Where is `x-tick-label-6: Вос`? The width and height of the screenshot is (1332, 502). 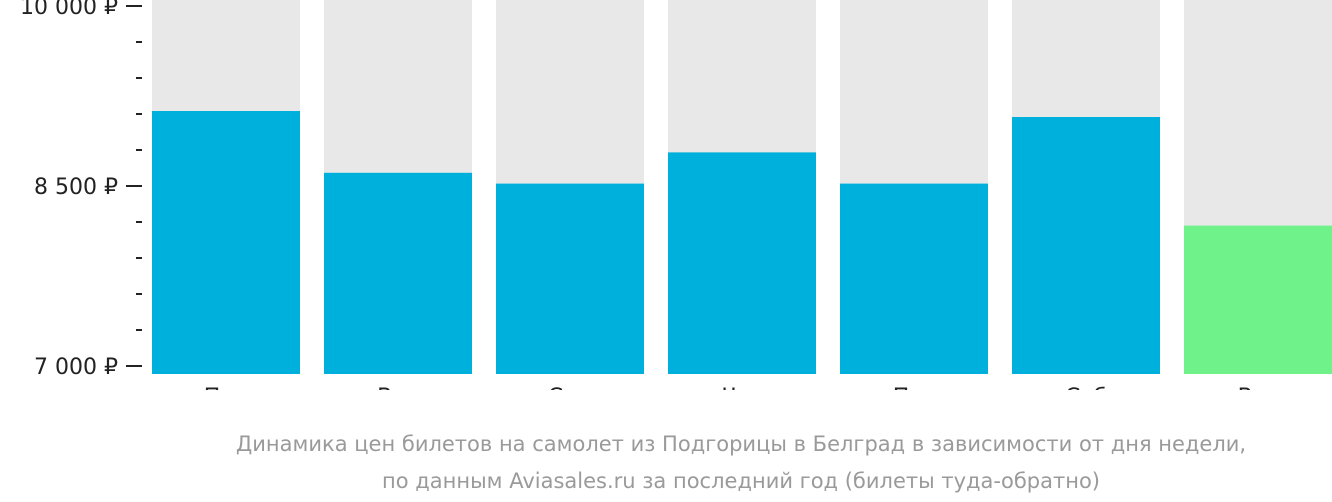
x-tick-label-6: Вос is located at coordinates (1258, 387).